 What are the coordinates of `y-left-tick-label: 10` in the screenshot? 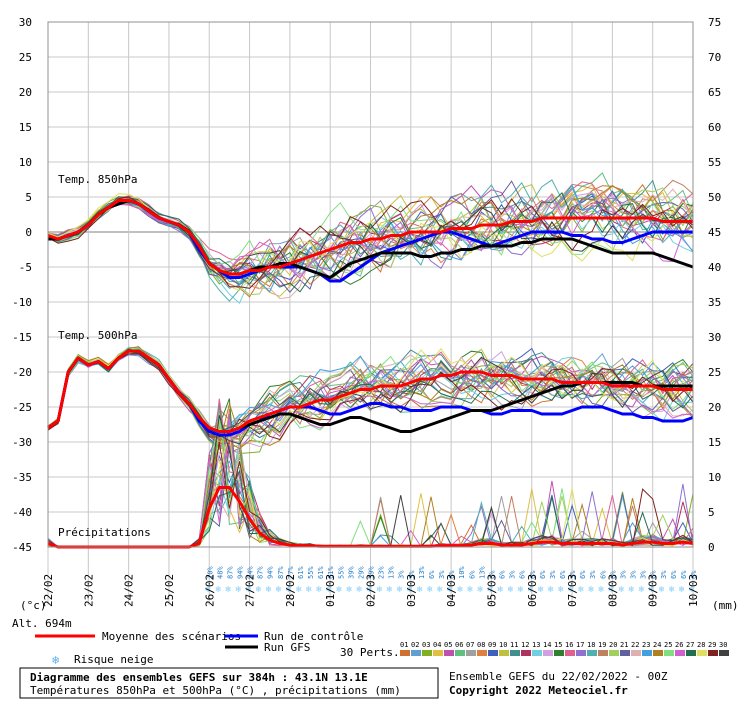 It's located at (25, 162).